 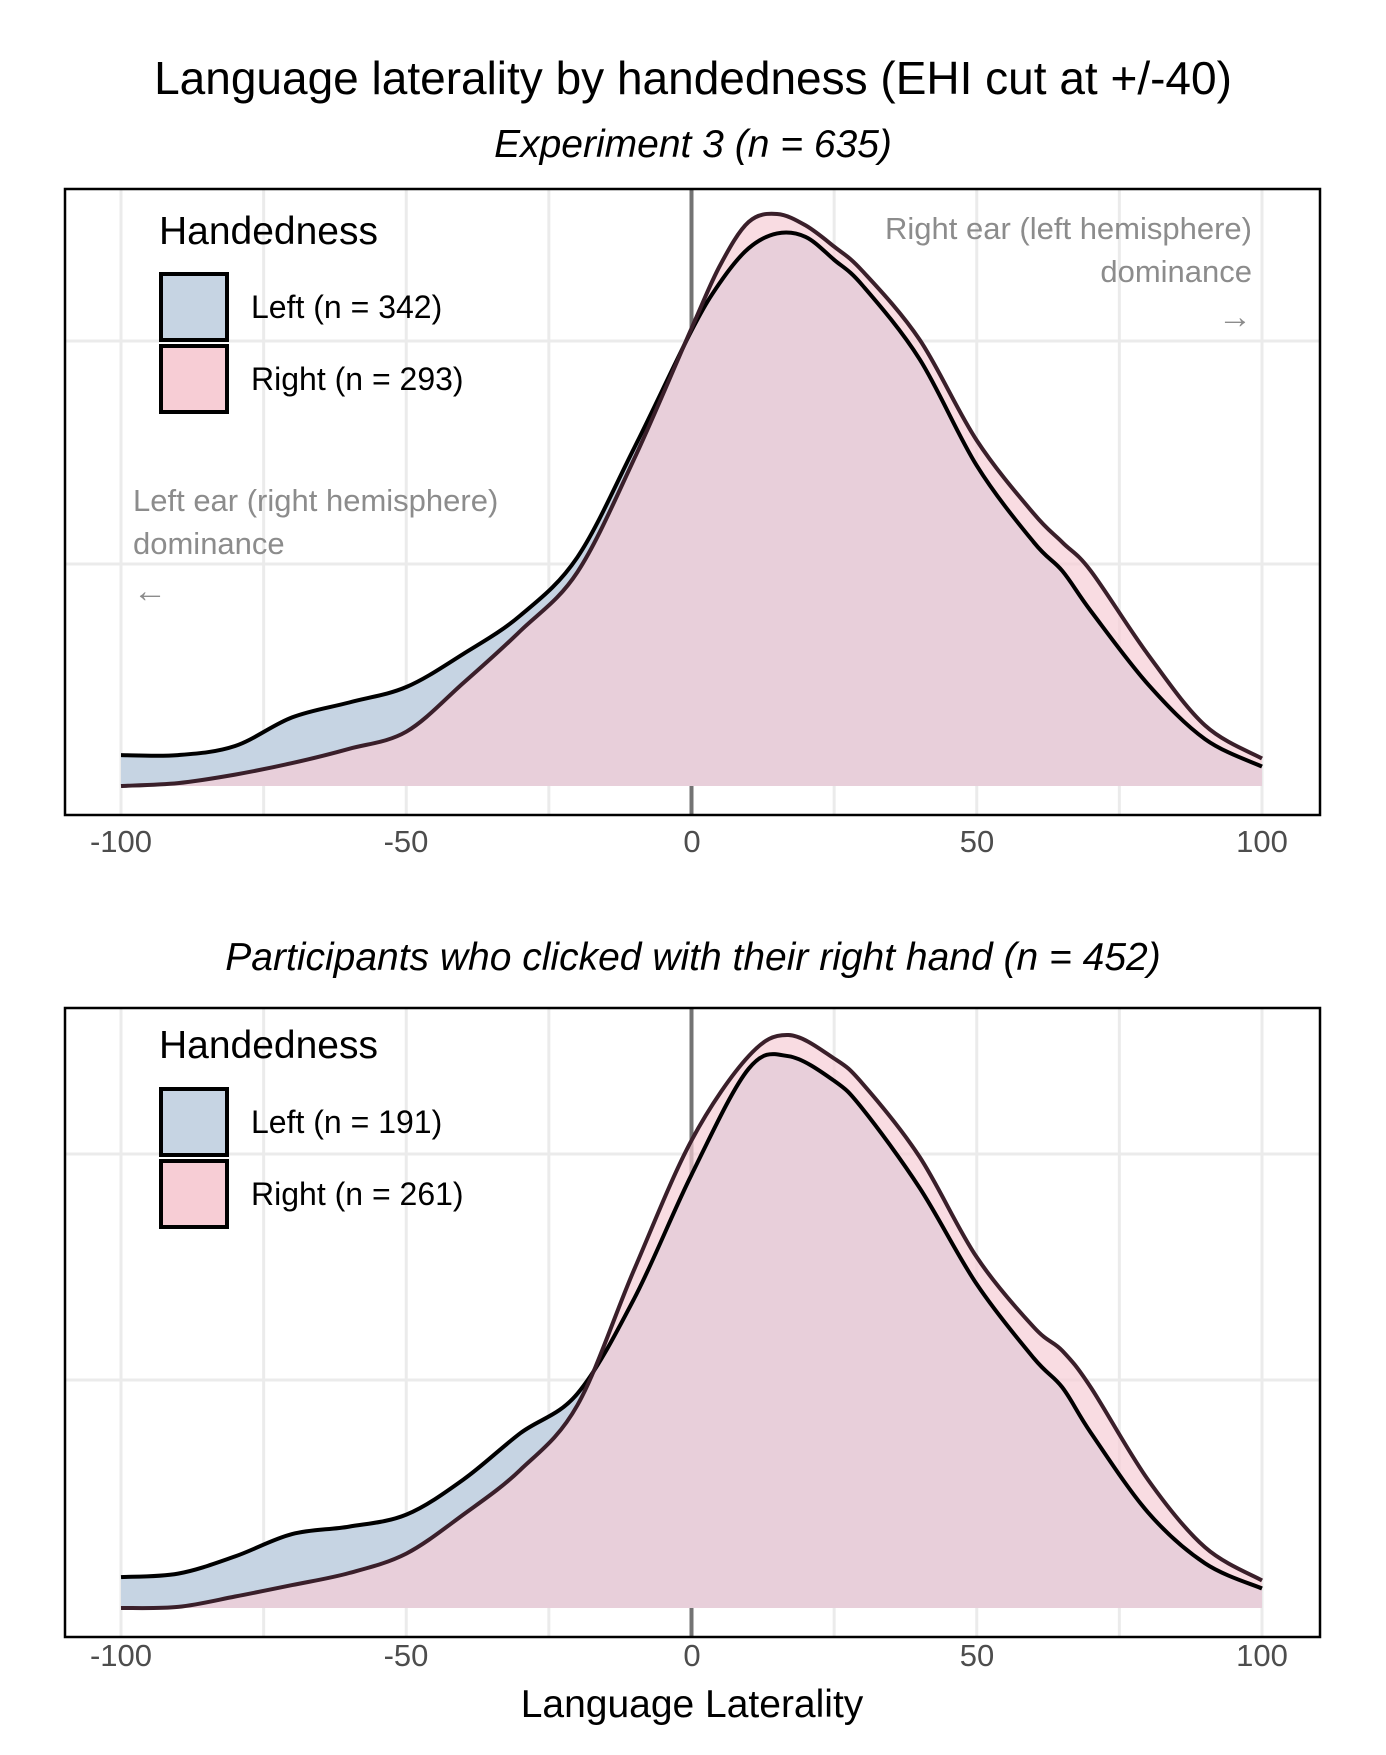 I want to click on legend-label-right: Right (n = 261), so click(x=357, y=1194).